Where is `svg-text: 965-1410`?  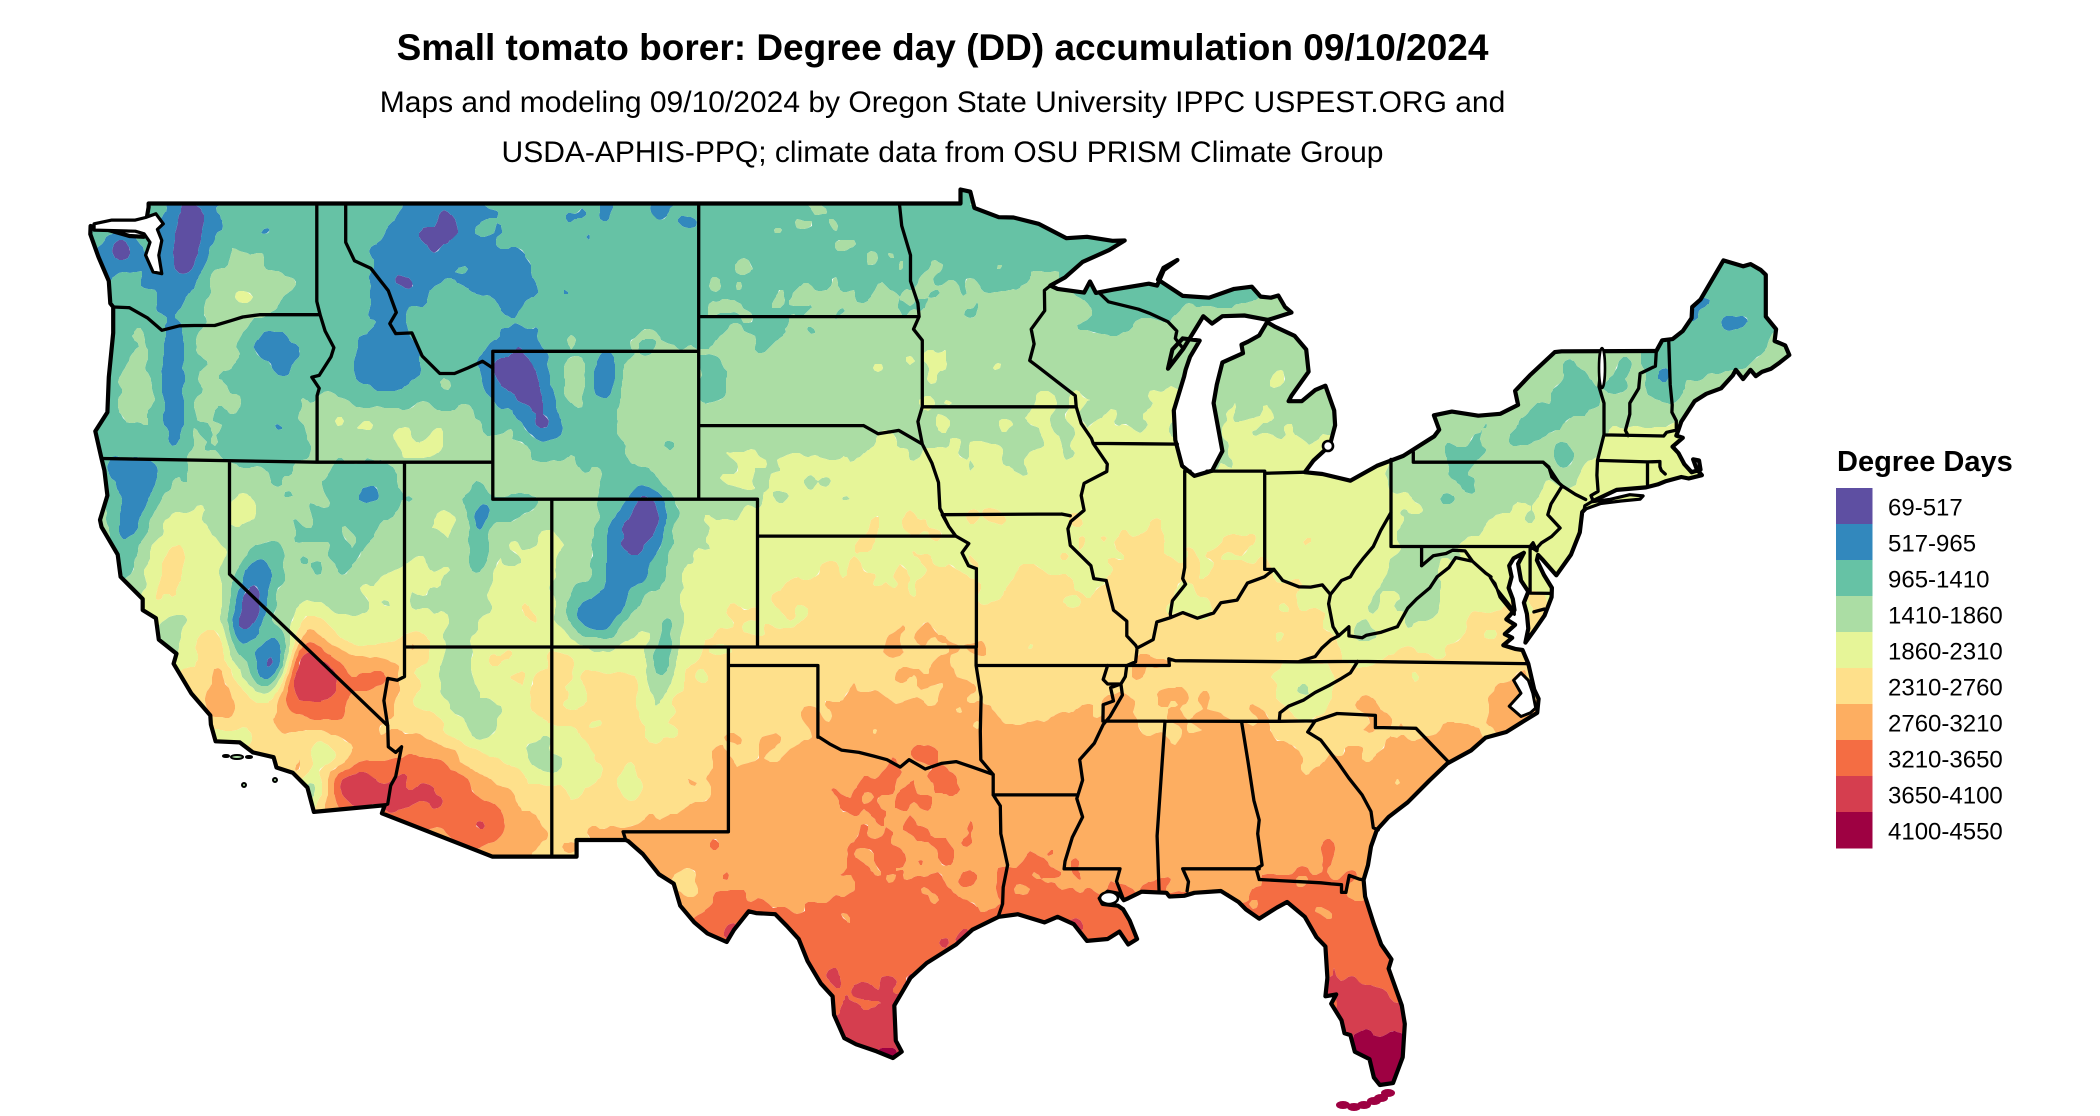 svg-text: 965-1410 is located at coordinates (1938, 580).